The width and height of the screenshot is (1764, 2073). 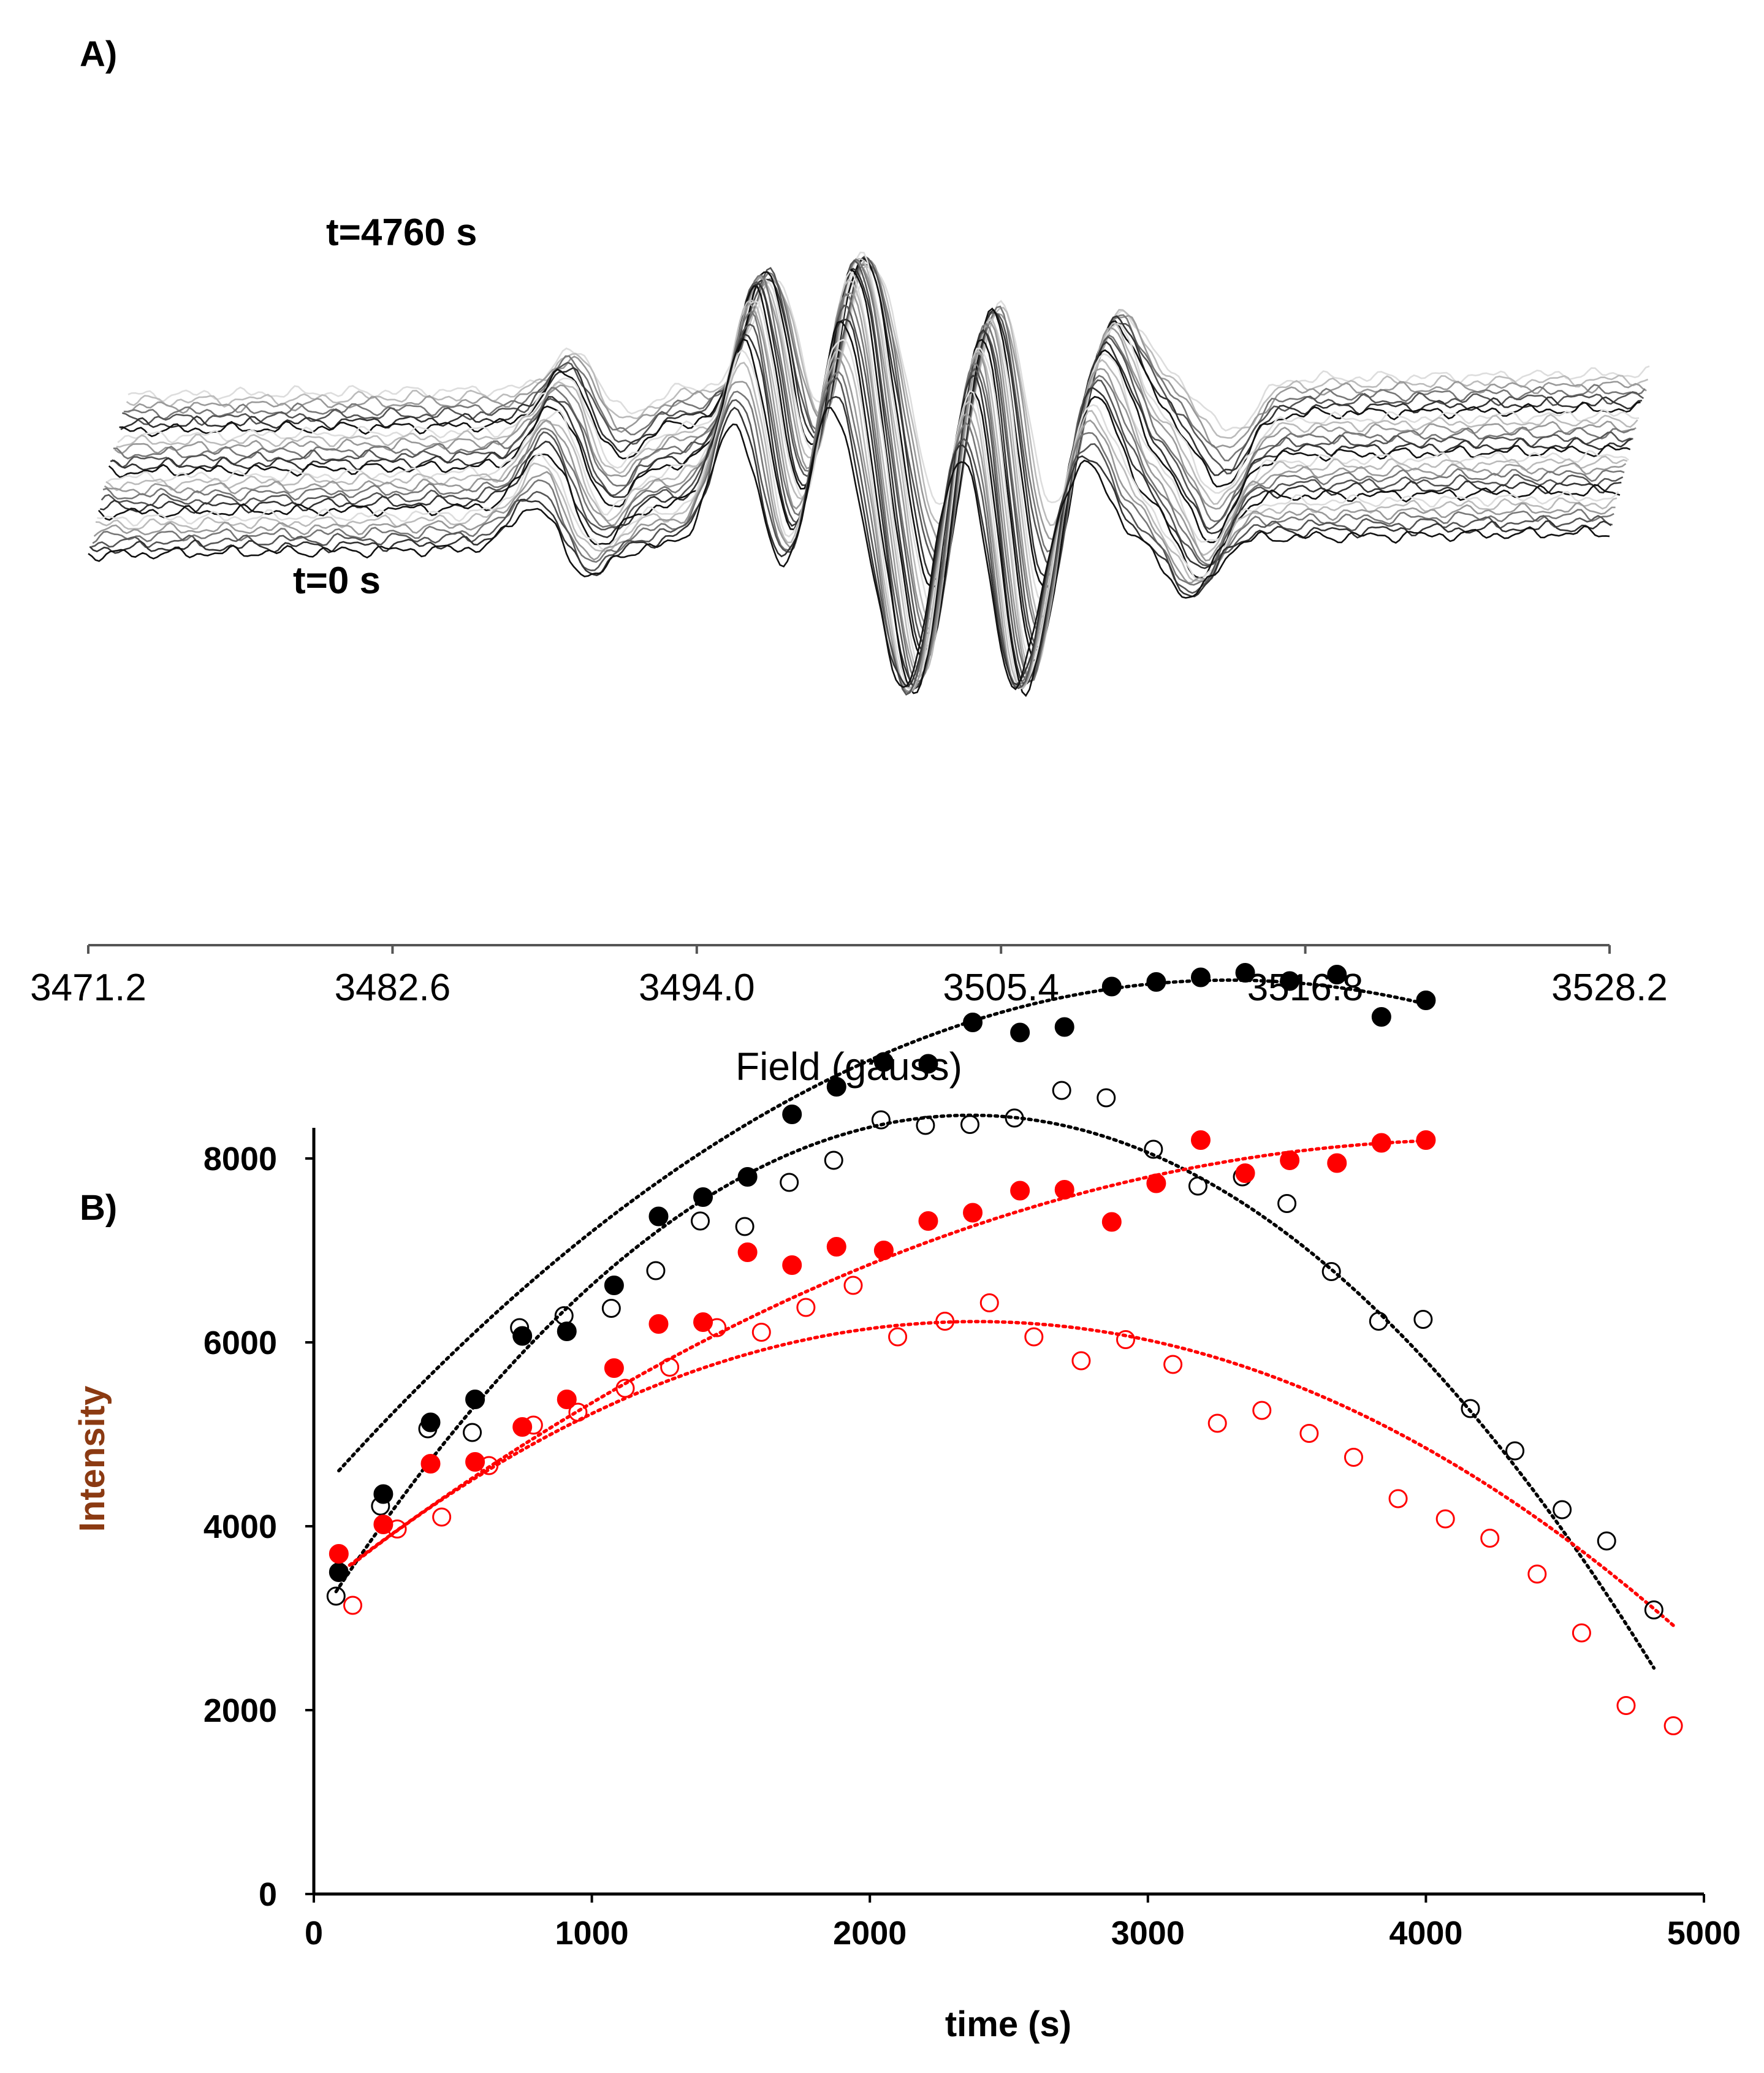 What do you see at coordinates (92, 1459) in the screenshot?
I see `y-axis-label-b: Intensity` at bounding box center [92, 1459].